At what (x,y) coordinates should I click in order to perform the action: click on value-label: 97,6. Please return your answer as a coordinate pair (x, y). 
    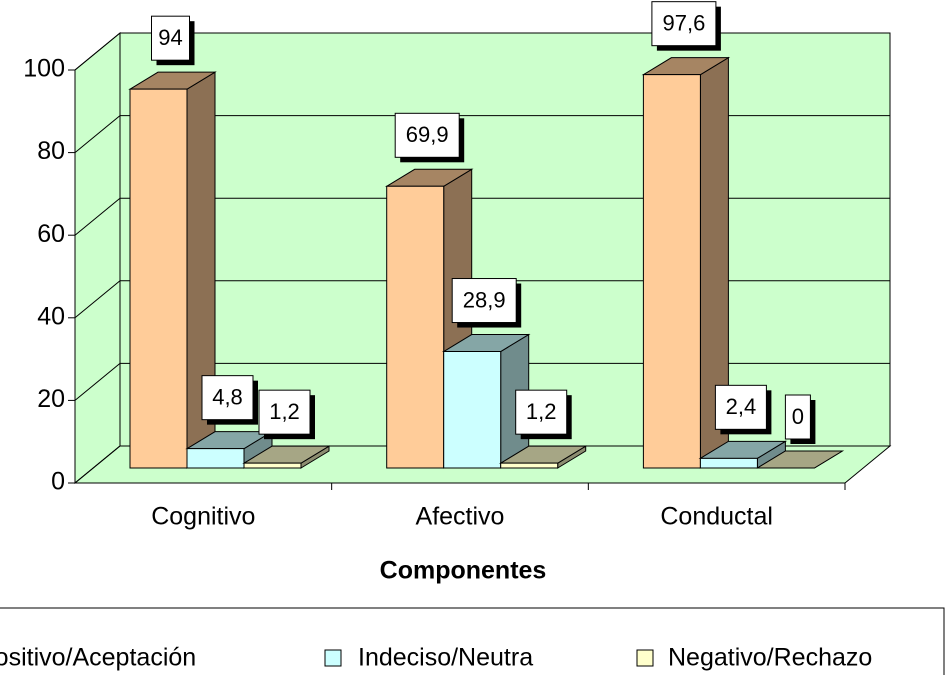
    Looking at the image, I should click on (683, 22).